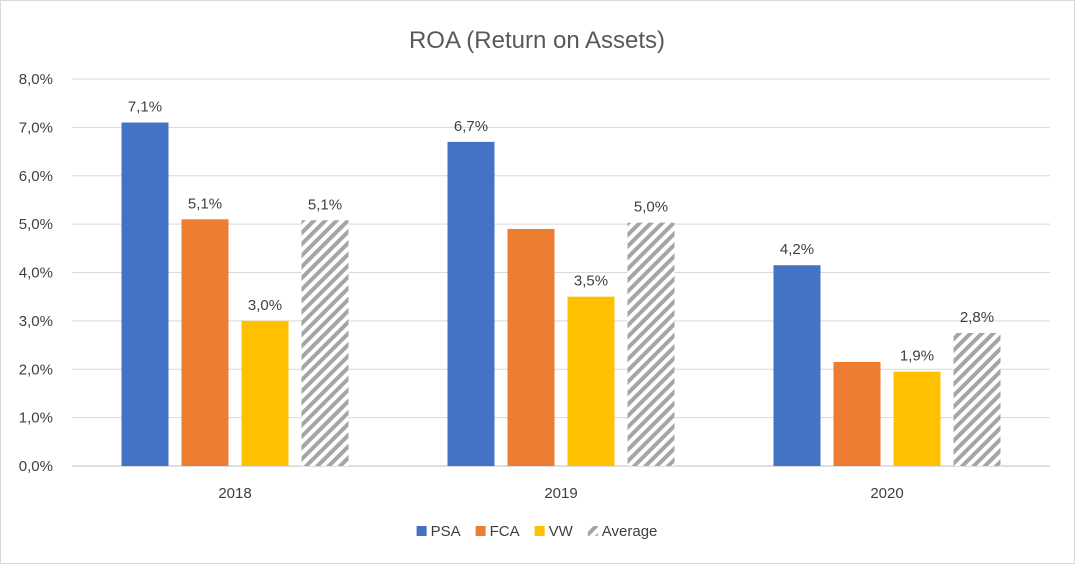 This screenshot has height=564, width=1075. Describe the element at coordinates (36, 369) in the screenshot. I see `y-tick-label: 2,0%` at that location.